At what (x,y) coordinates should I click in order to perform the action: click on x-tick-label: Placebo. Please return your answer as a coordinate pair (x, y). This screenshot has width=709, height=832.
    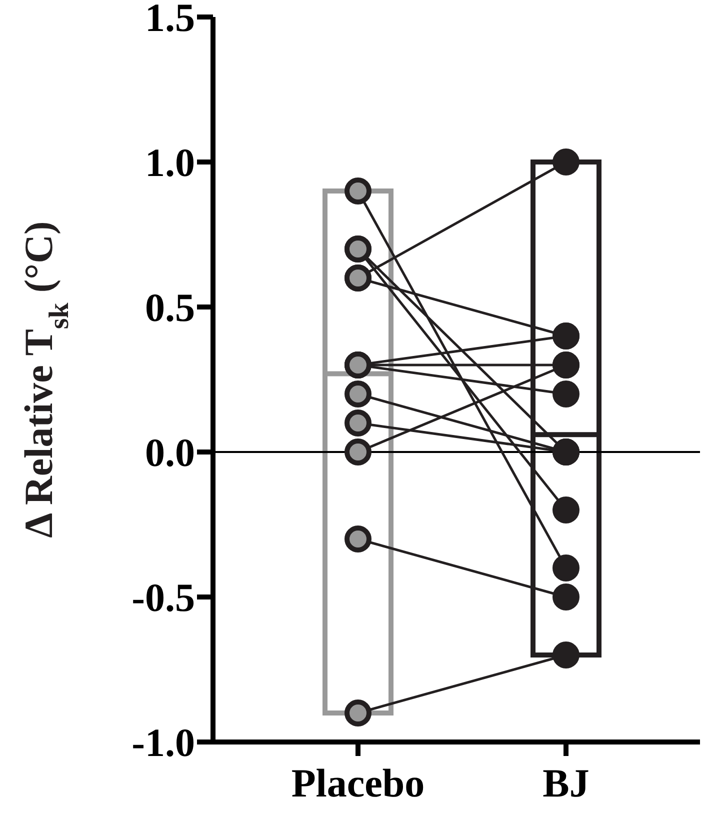
    Looking at the image, I should click on (358, 783).